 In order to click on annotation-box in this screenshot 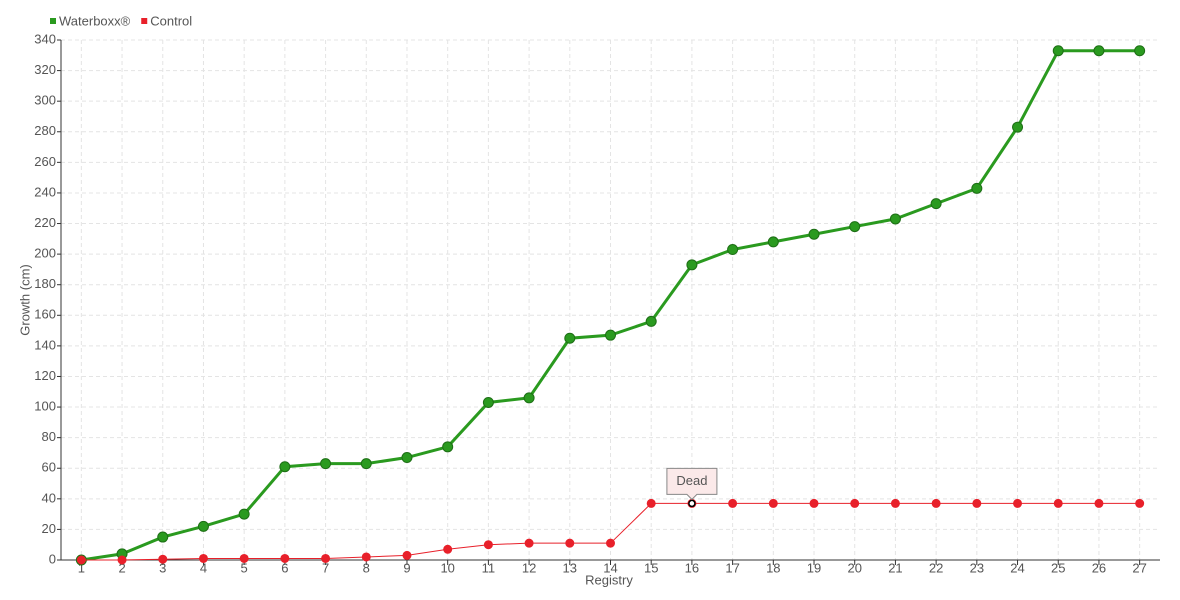, I will do `click(692, 484)`.